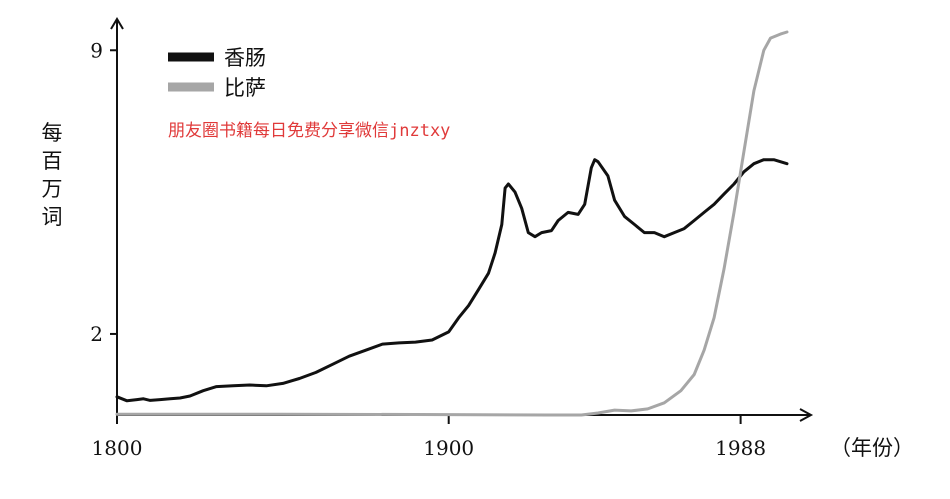 The image size is (950, 499). Describe the element at coordinates (117, 23) in the screenshot. I see `y-axis-arrow` at that location.